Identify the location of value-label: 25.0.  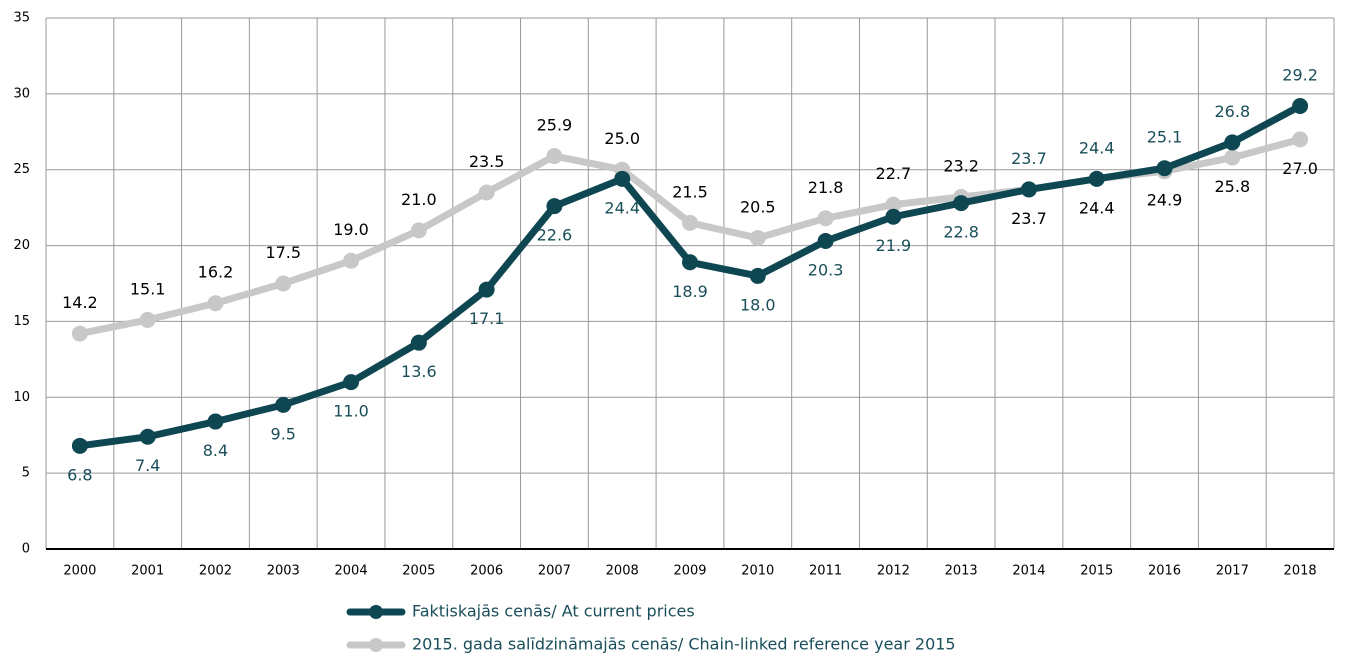
(622, 138).